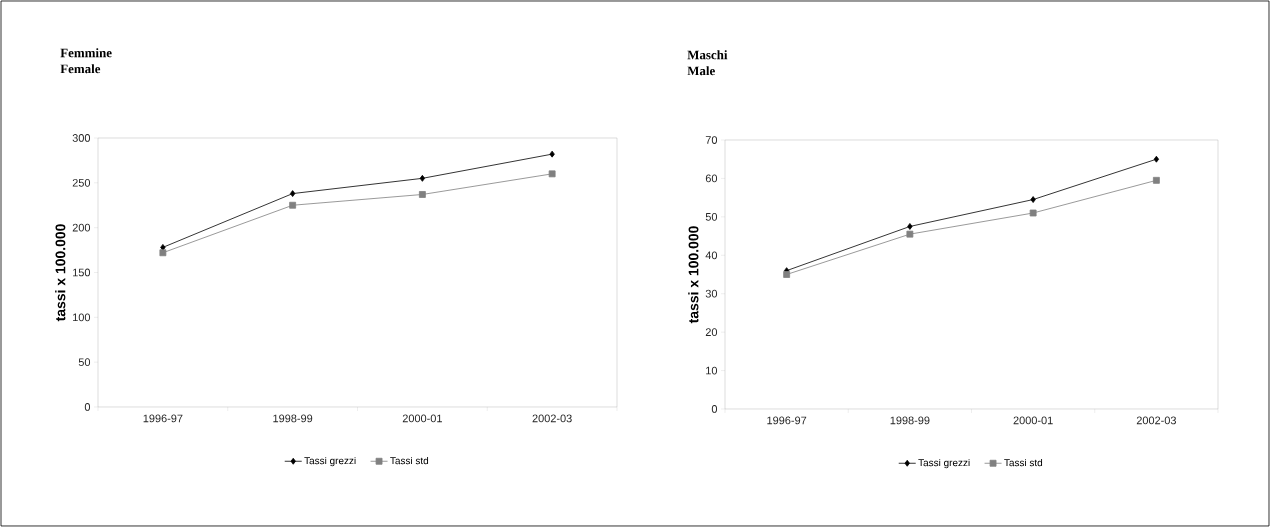  Describe the element at coordinates (86, 53) in the screenshot. I see `chart-title: Femmine` at that location.